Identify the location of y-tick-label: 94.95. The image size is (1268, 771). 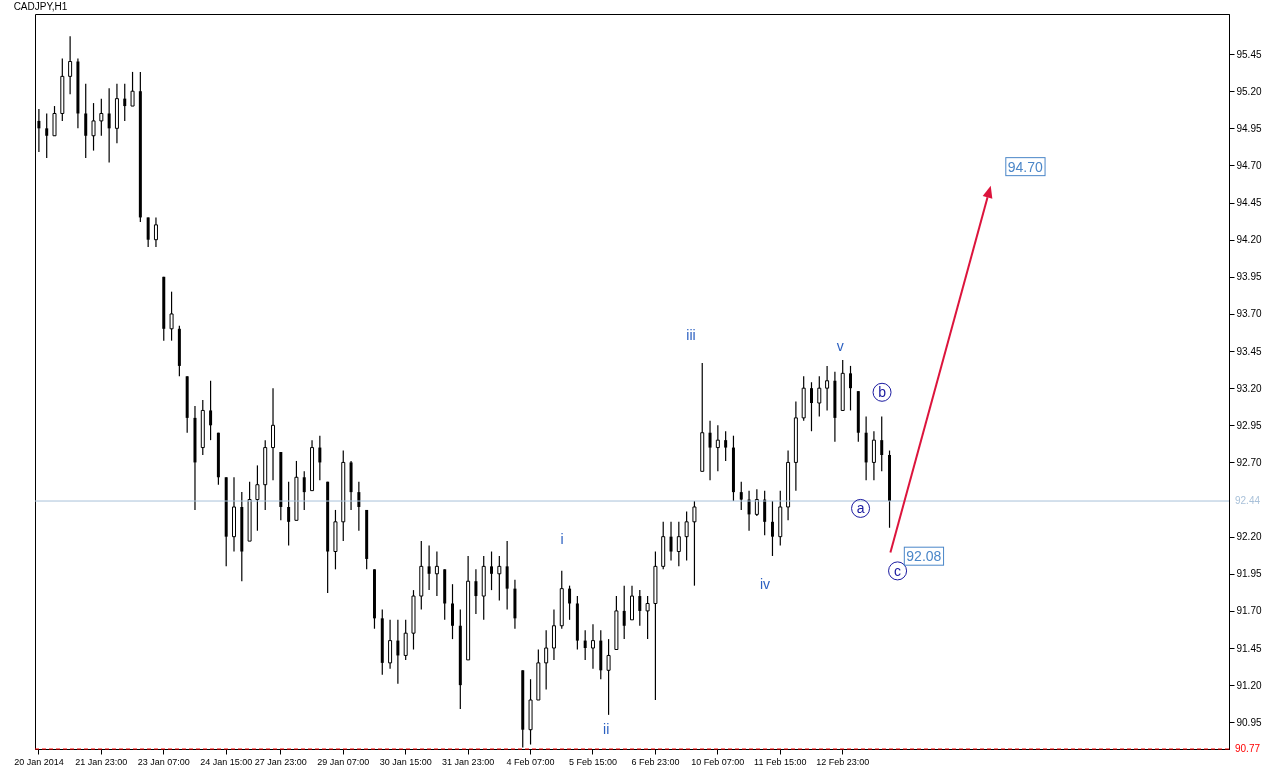
(1249, 128).